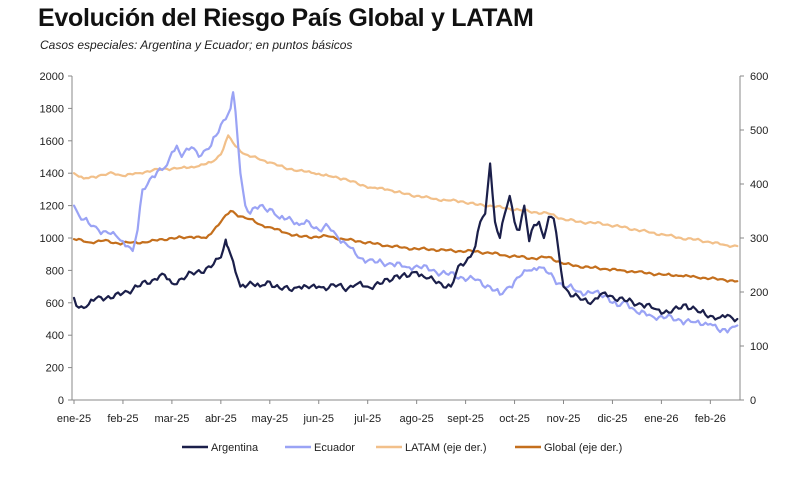  I want to click on left-tick-label: 1600, so click(52, 142).